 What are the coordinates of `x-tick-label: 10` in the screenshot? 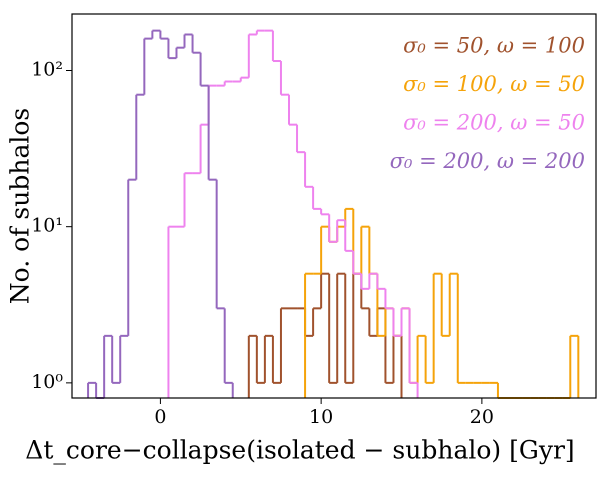 It's located at (321, 417).